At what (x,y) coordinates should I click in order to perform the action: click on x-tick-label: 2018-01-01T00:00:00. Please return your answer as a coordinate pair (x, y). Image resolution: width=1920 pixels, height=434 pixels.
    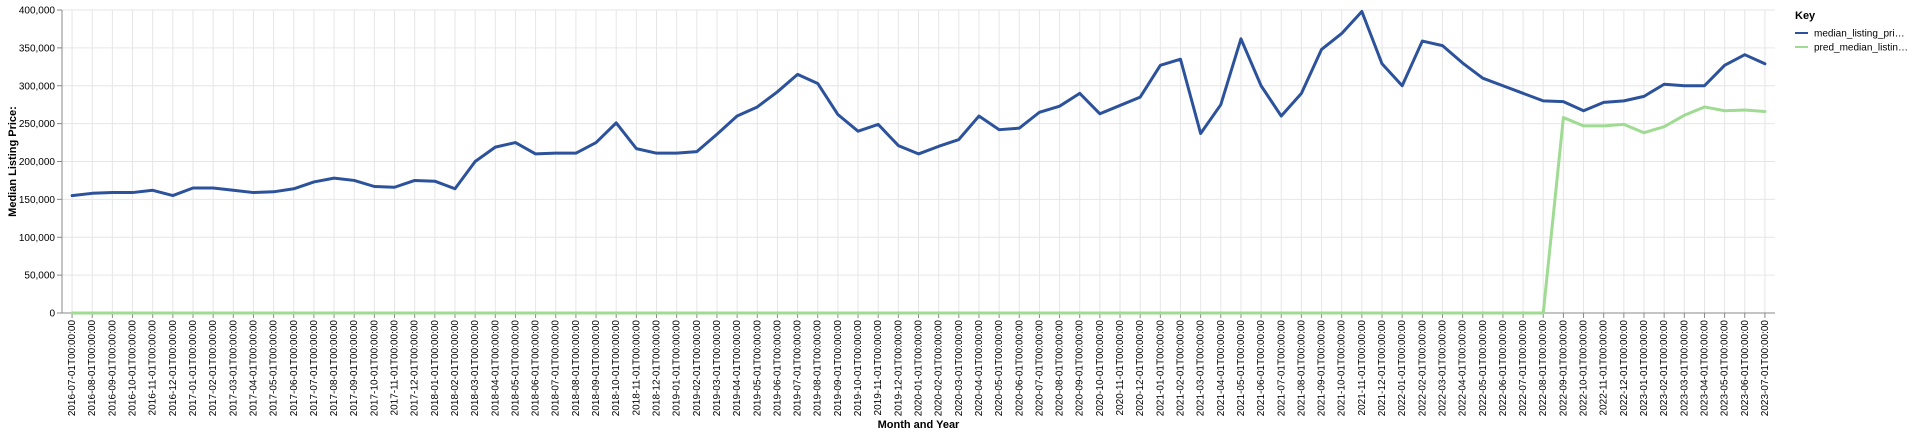
    Looking at the image, I should click on (435, 368).